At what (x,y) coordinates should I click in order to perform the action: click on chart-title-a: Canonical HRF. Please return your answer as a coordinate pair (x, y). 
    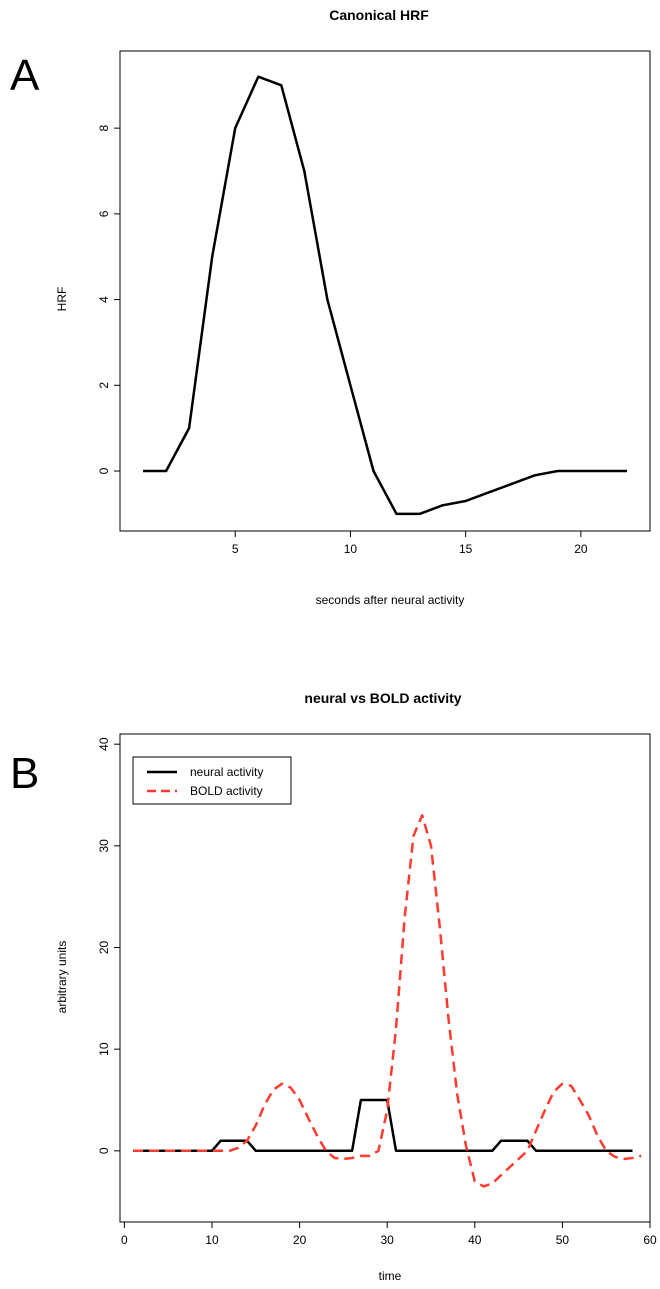
    Looking at the image, I should click on (379, 15).